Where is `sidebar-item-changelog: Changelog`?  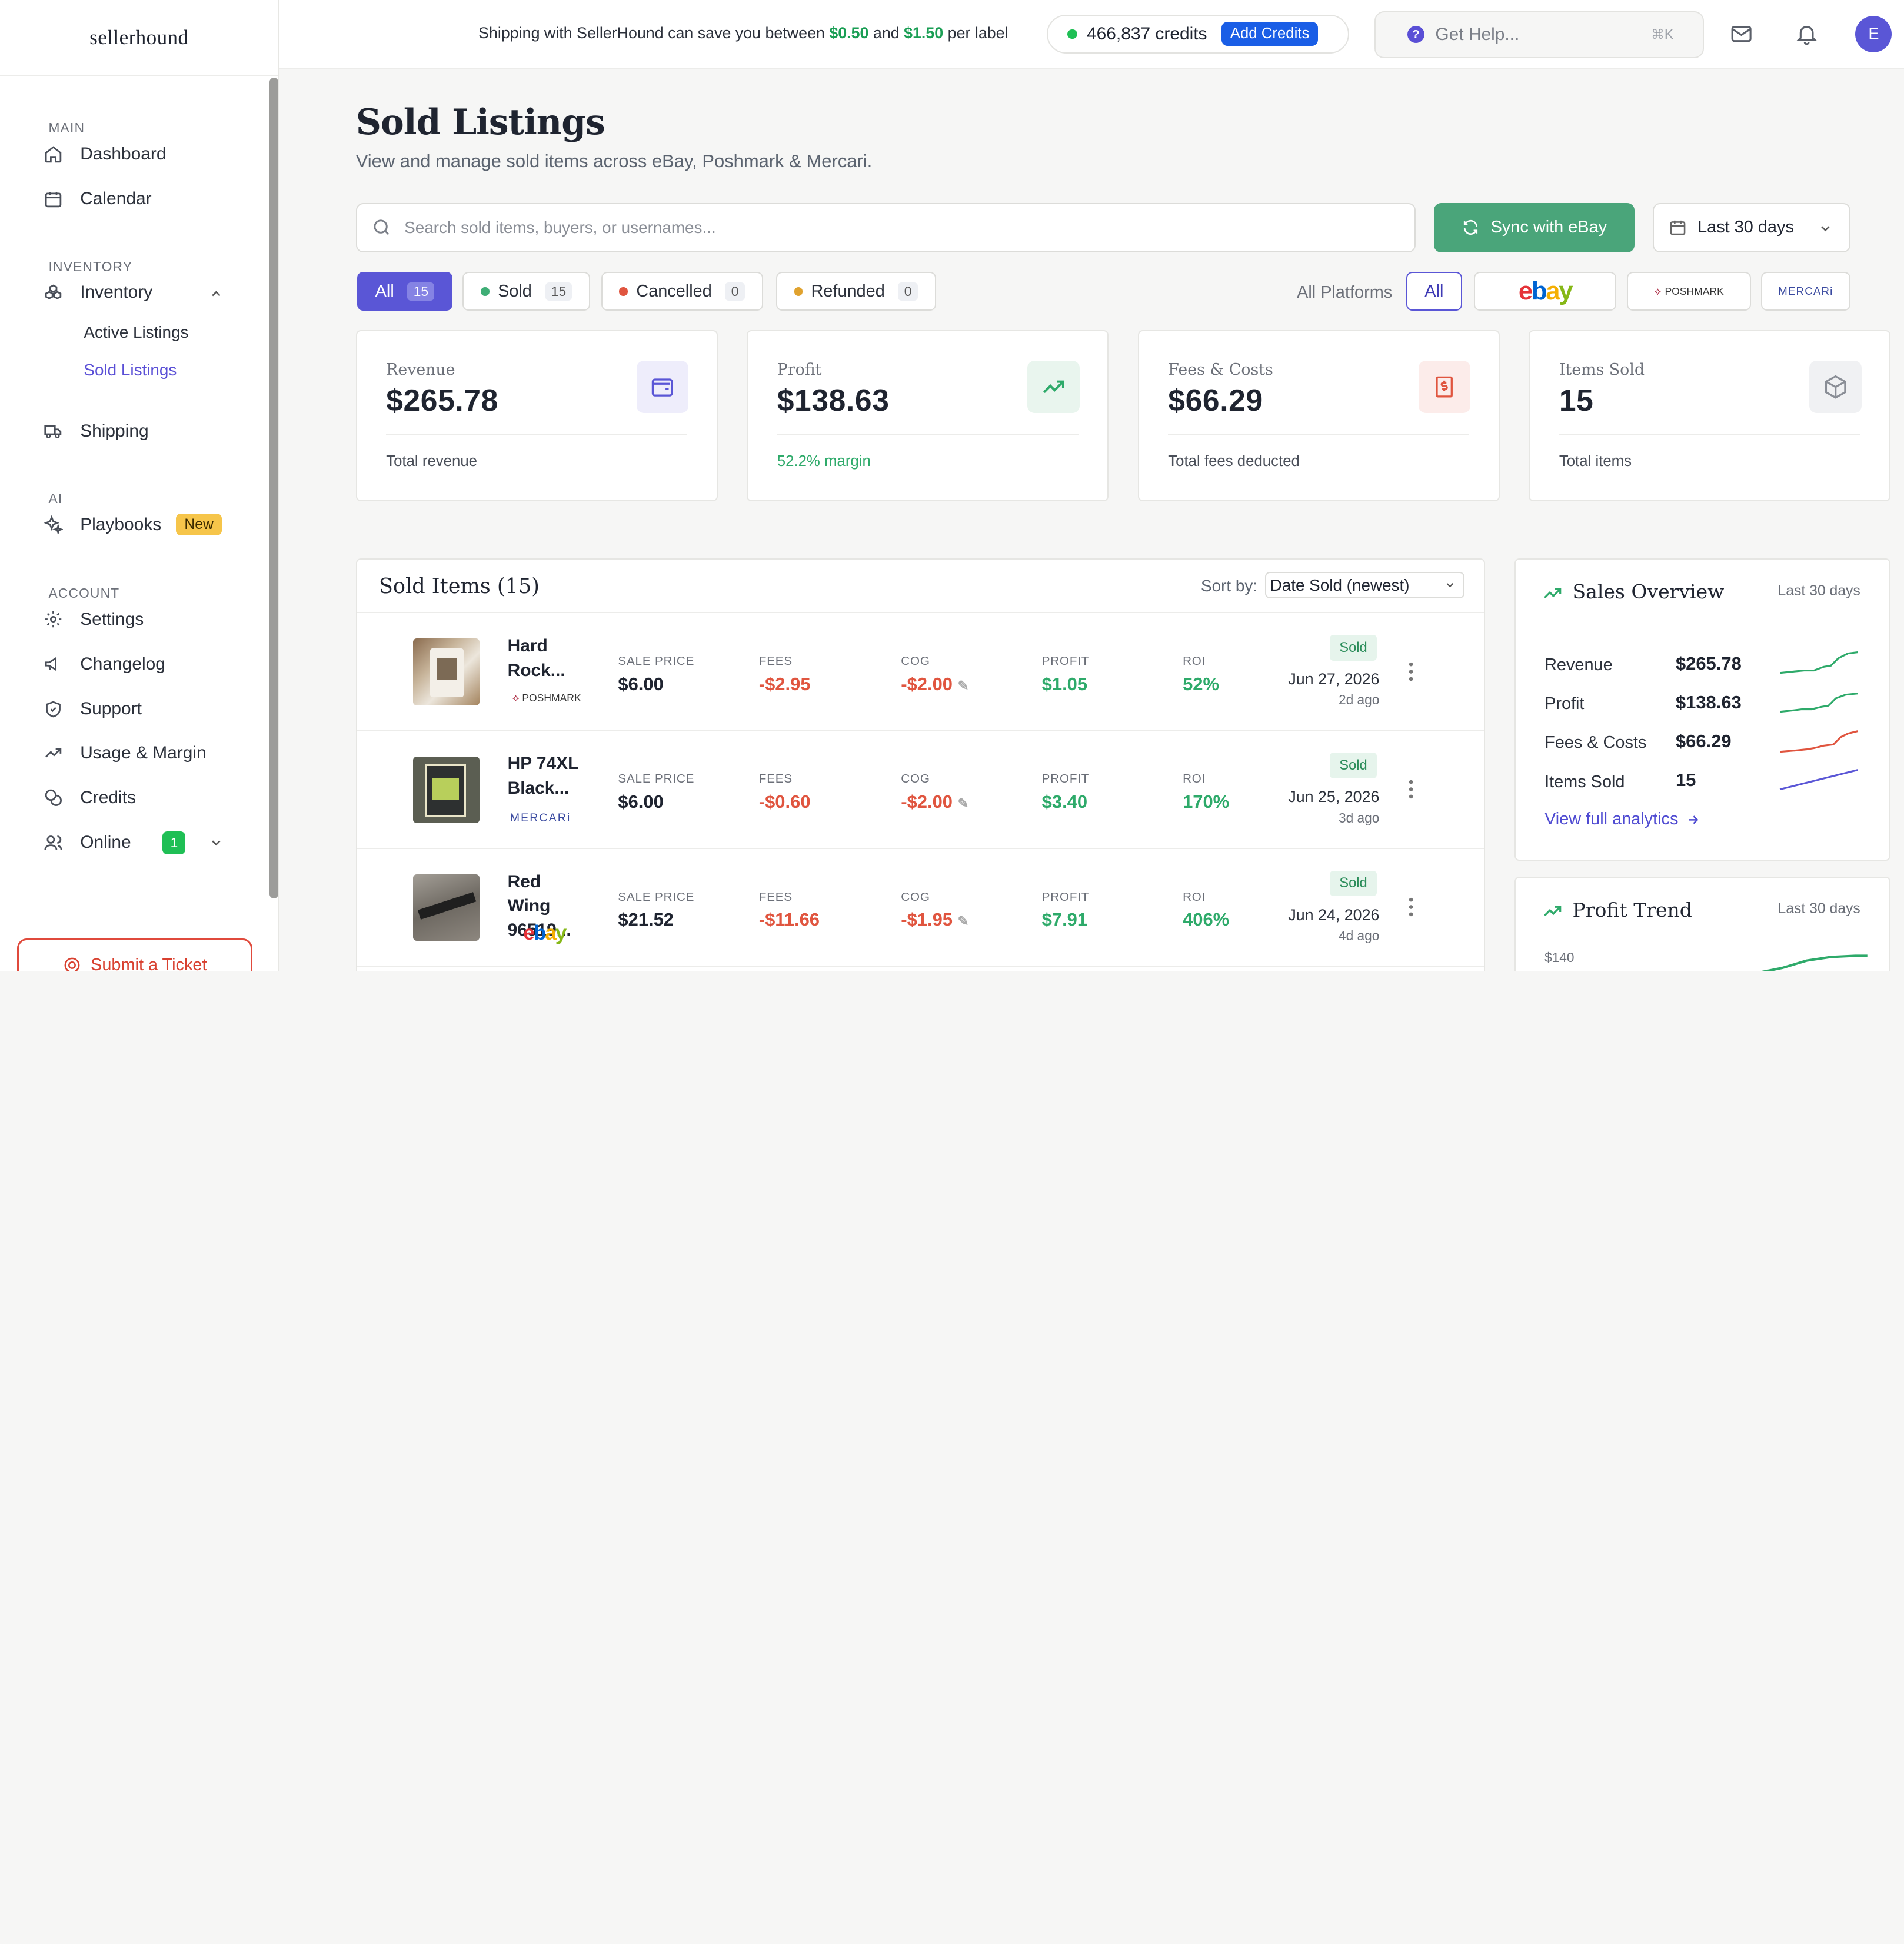 sidebar-item-changelog: Changelog is located at coordinates (104, 664).